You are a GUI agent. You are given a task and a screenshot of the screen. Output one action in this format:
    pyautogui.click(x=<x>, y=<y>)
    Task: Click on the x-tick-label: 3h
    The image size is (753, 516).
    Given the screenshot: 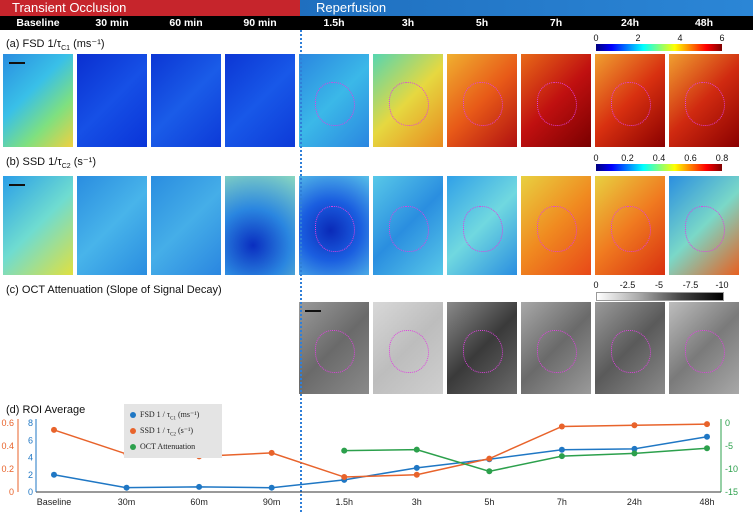 What is the action you would take?
    pyautogui.click(x=417, y=502)
    